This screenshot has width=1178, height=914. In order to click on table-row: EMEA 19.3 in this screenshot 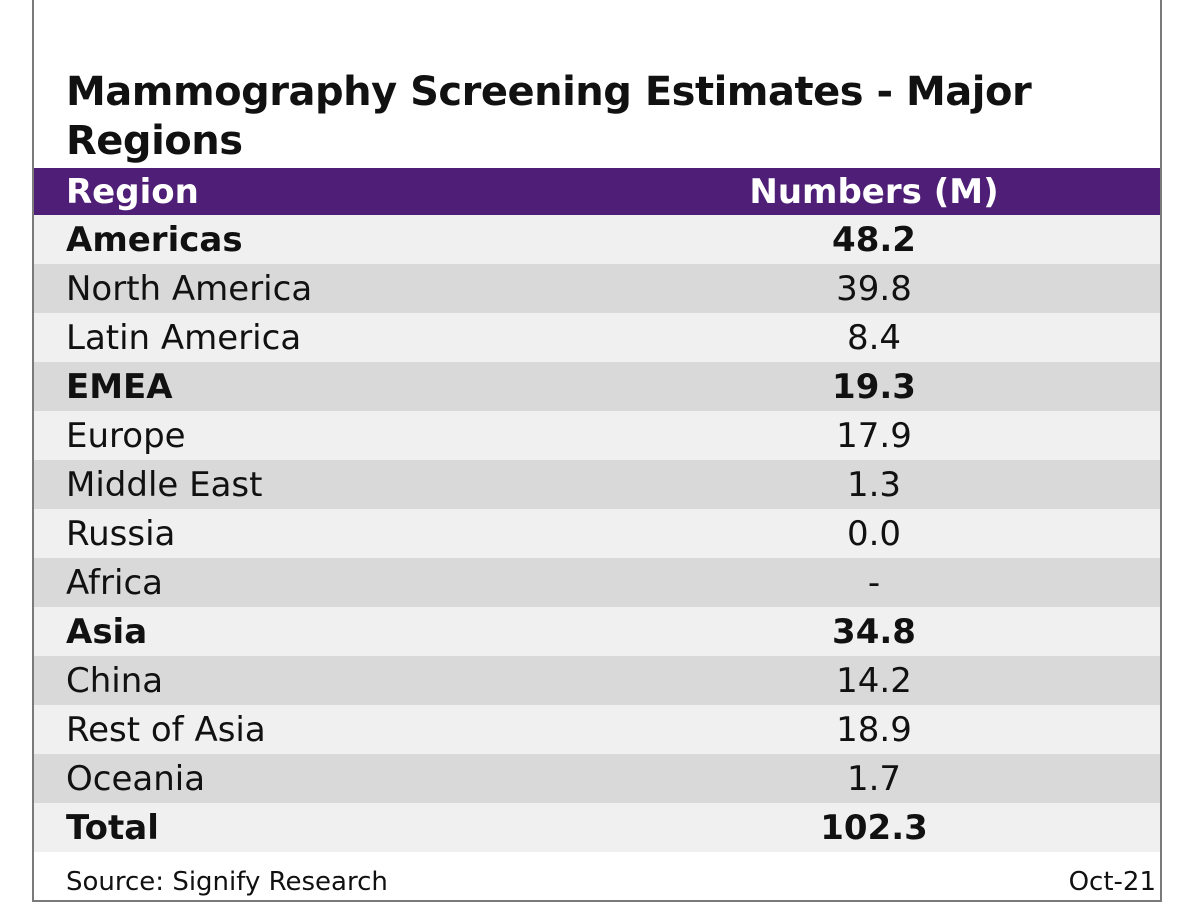, I will do `click(597, 386)`.